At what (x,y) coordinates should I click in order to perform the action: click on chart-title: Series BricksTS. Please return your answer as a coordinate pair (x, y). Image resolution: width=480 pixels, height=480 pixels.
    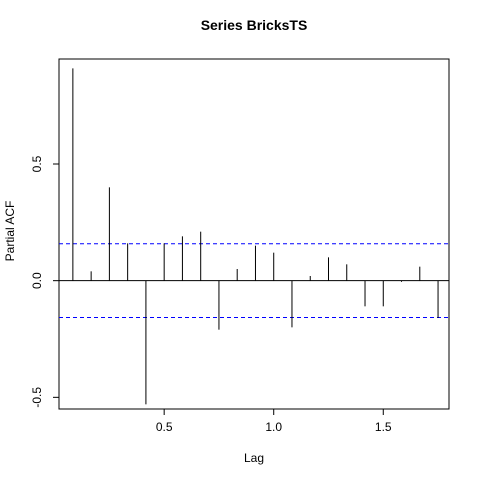
    Looking at the image, I should click on (254, 25).